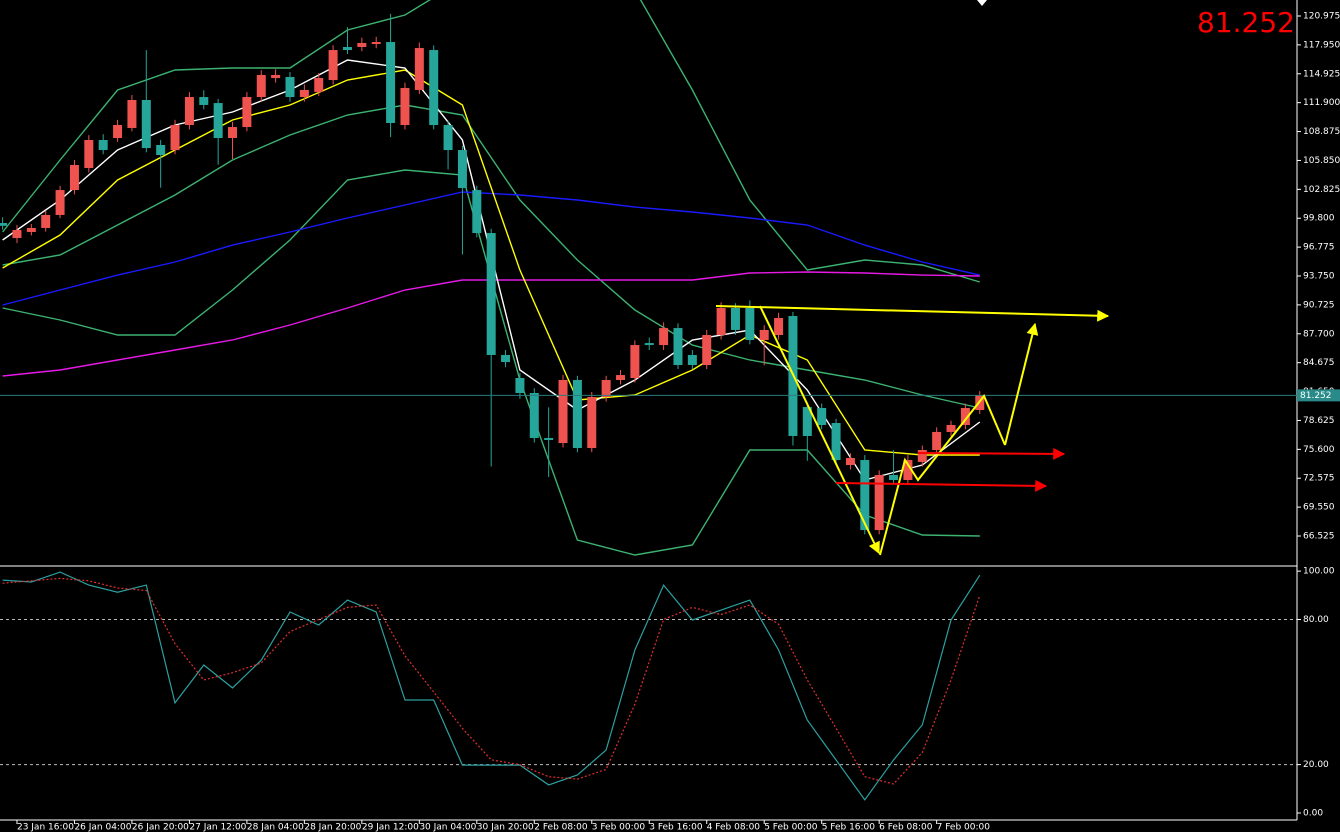  I want to click on y-tick-label: 84.675, so click(1319, 363).